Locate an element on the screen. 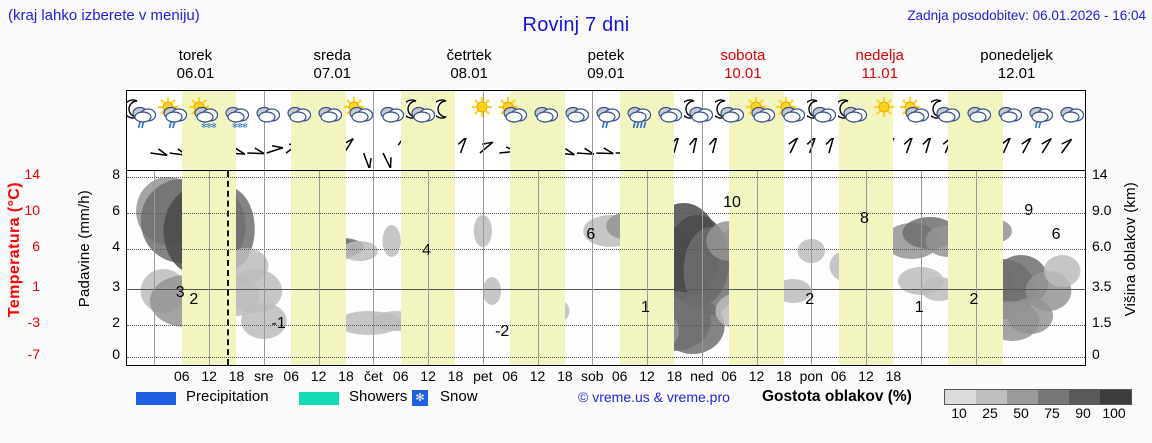 The image size is (1152, 443). time-tick: 18 is located at coordinates (346, 376).